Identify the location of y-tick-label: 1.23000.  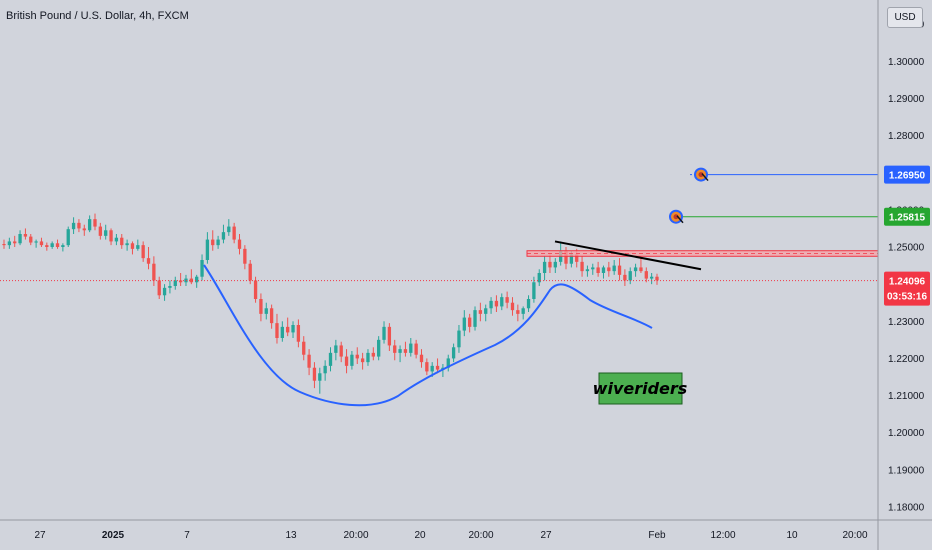
(906, 322).